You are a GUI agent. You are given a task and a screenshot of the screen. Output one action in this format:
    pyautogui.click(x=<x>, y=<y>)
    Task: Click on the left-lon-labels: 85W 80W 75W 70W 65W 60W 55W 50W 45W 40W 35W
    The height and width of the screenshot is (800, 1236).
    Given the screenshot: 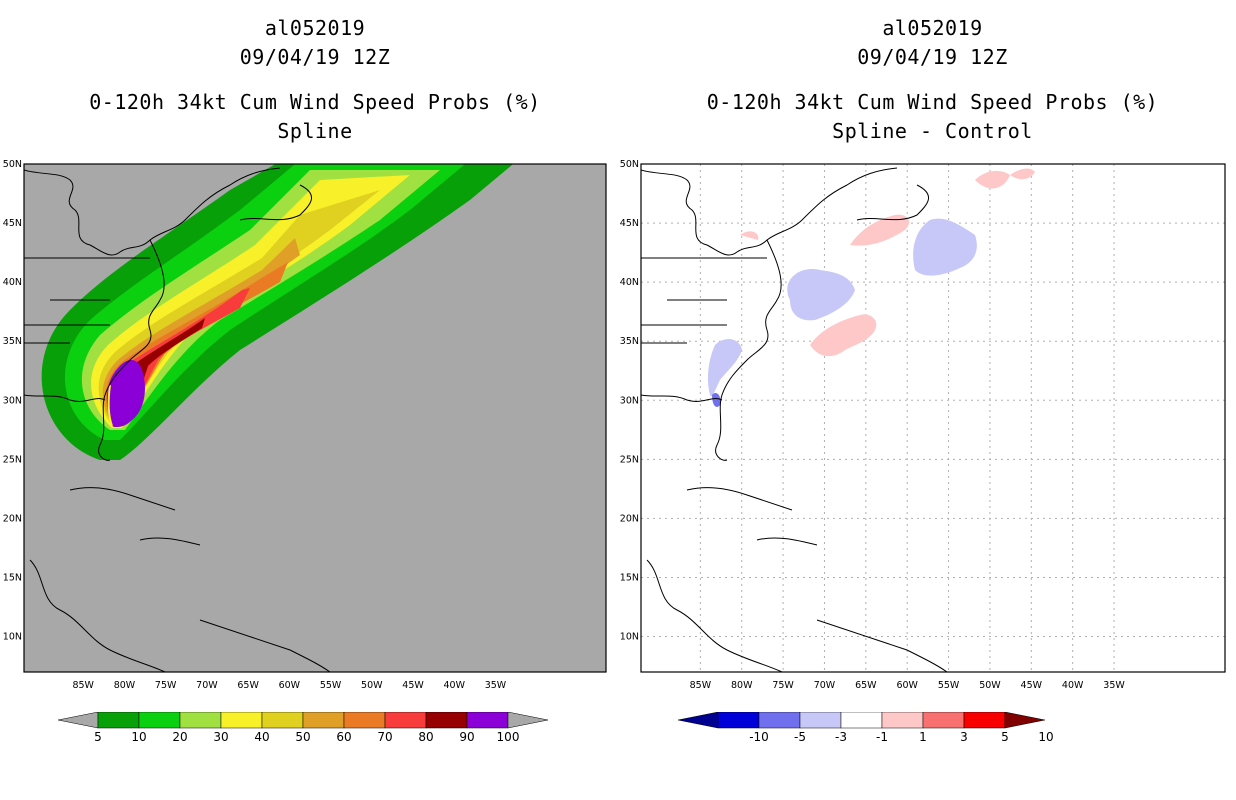 What is the action you would take?
    pyautogui.click(x=289, y=685)
    